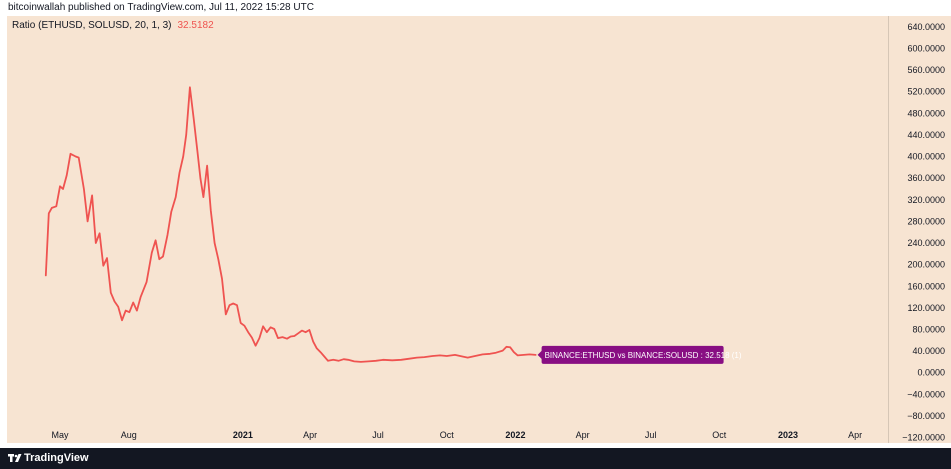 The height and width of the screenshot is (469, 951). I want to click on y-tick-label: −40.0000, so click(926, 394).